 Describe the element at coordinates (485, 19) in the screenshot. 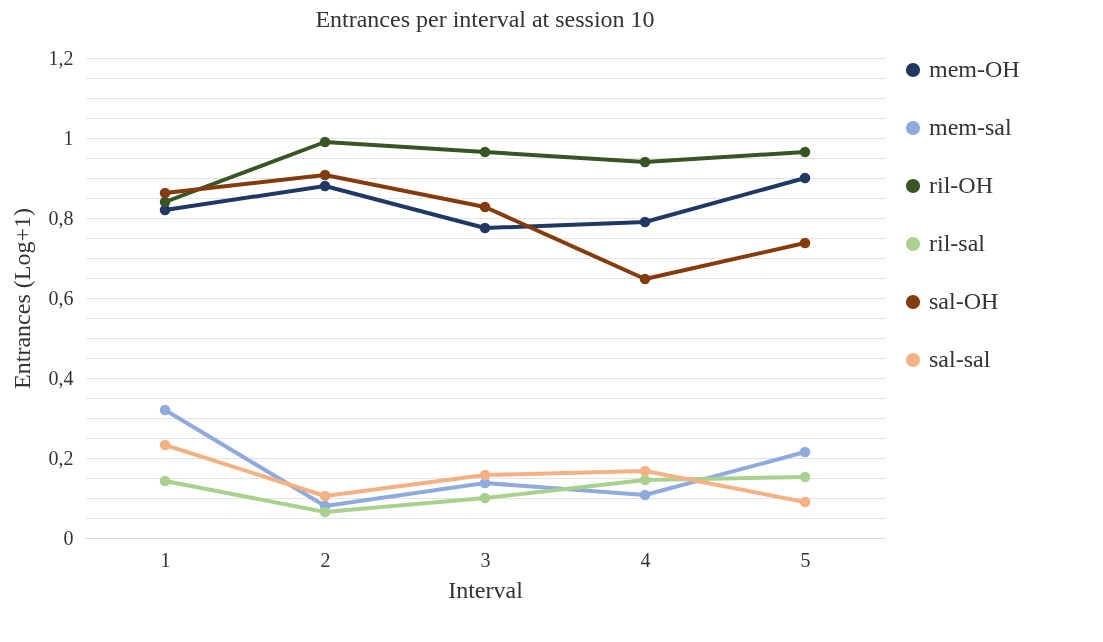

I see `chart-title: Entrances per interval at session 10` at that location.